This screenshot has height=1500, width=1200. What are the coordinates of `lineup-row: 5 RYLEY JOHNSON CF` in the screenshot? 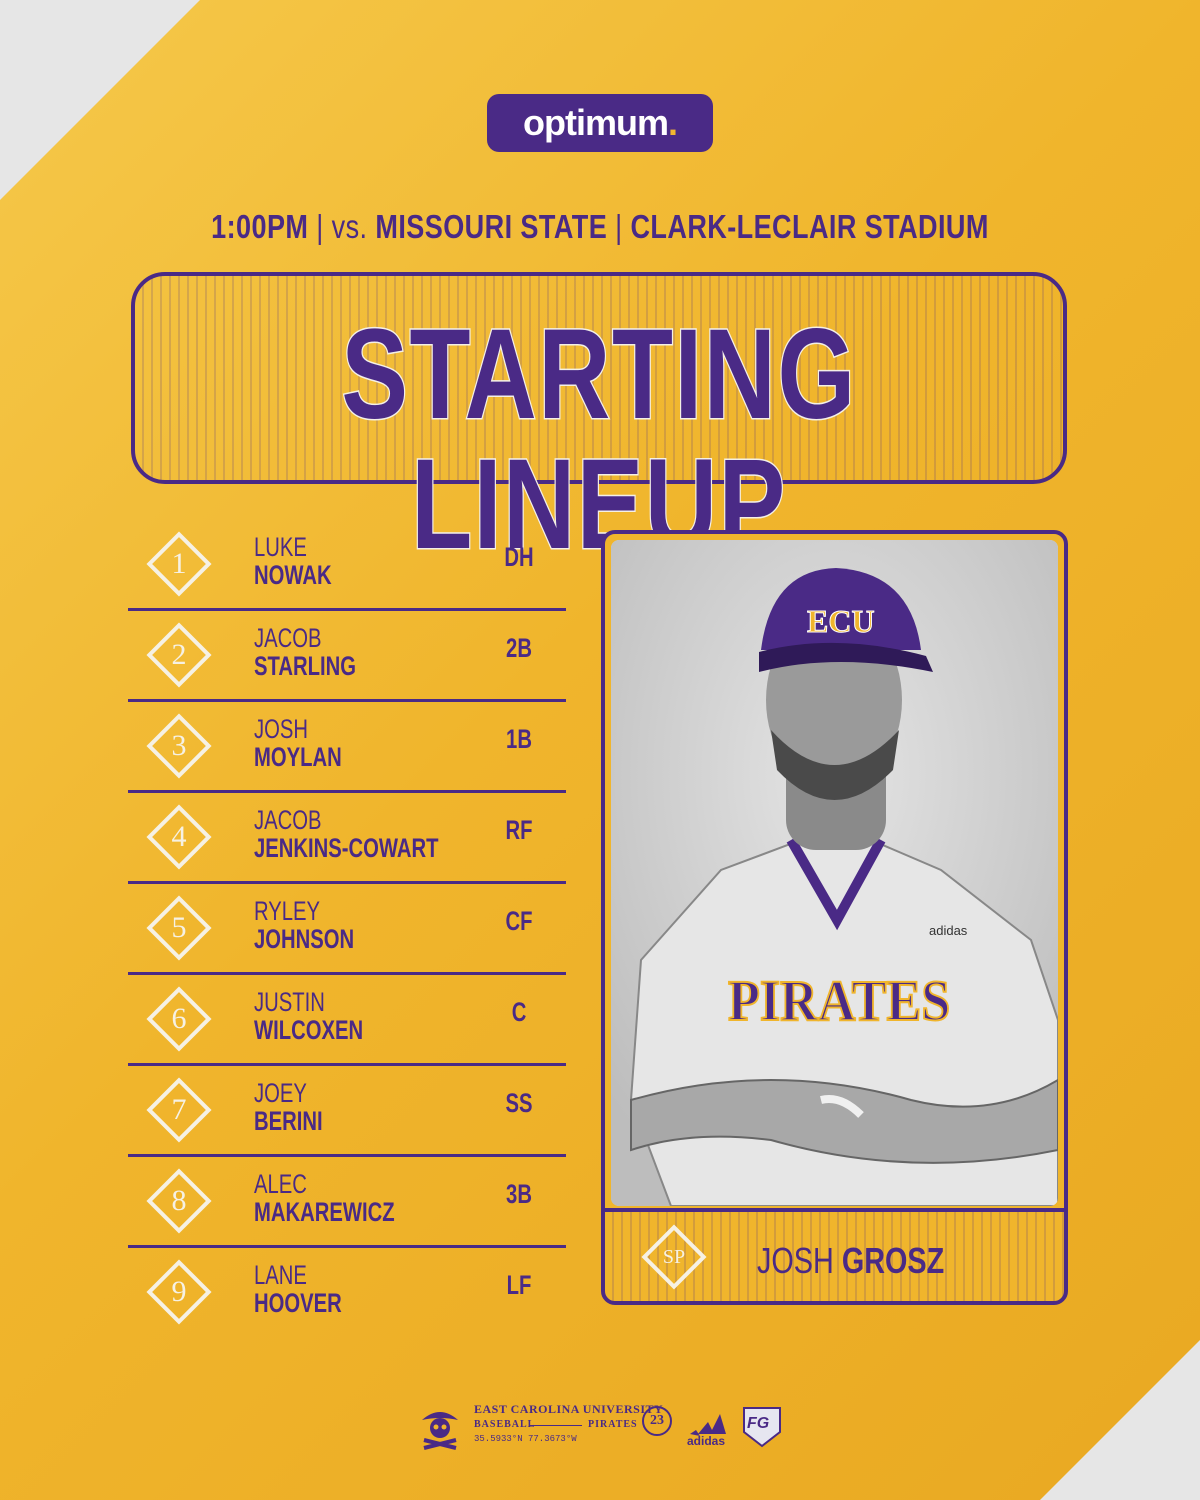 It's located at (347, 929).